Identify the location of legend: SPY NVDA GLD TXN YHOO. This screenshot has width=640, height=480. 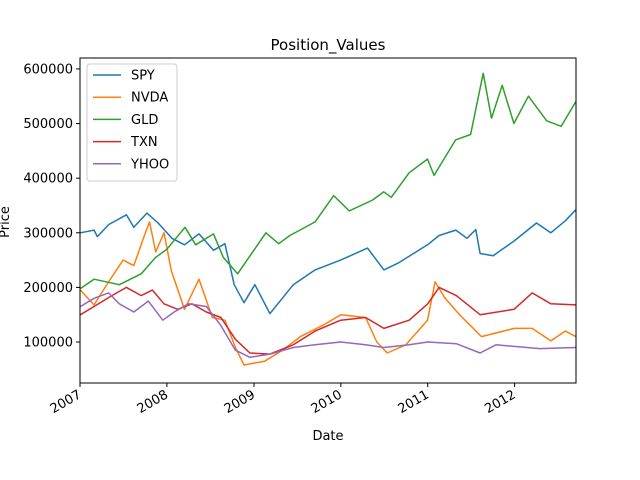
(132, 122).